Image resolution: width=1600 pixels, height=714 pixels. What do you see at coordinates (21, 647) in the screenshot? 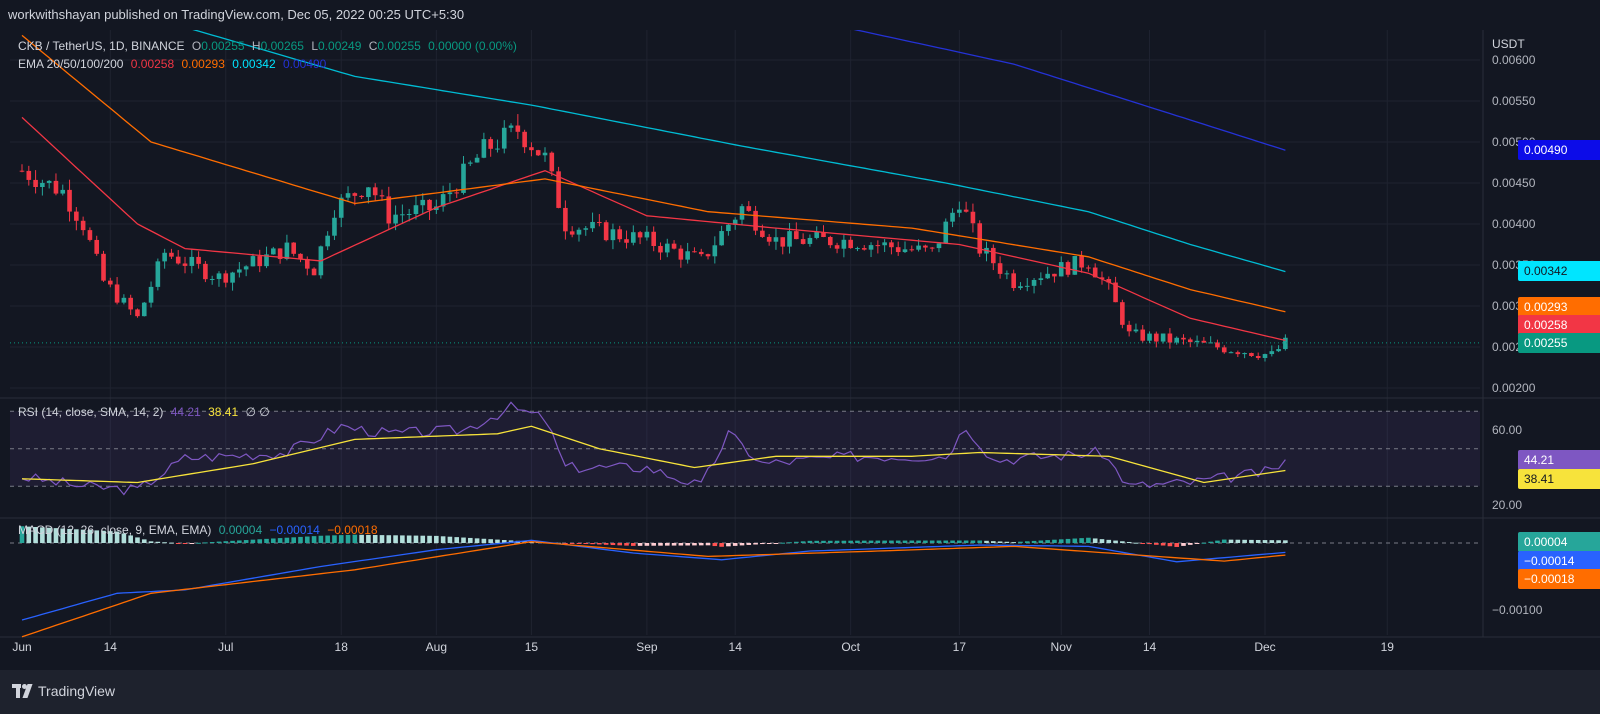
I see `time-tick-label: Jun` at bounding box center [21, 647].